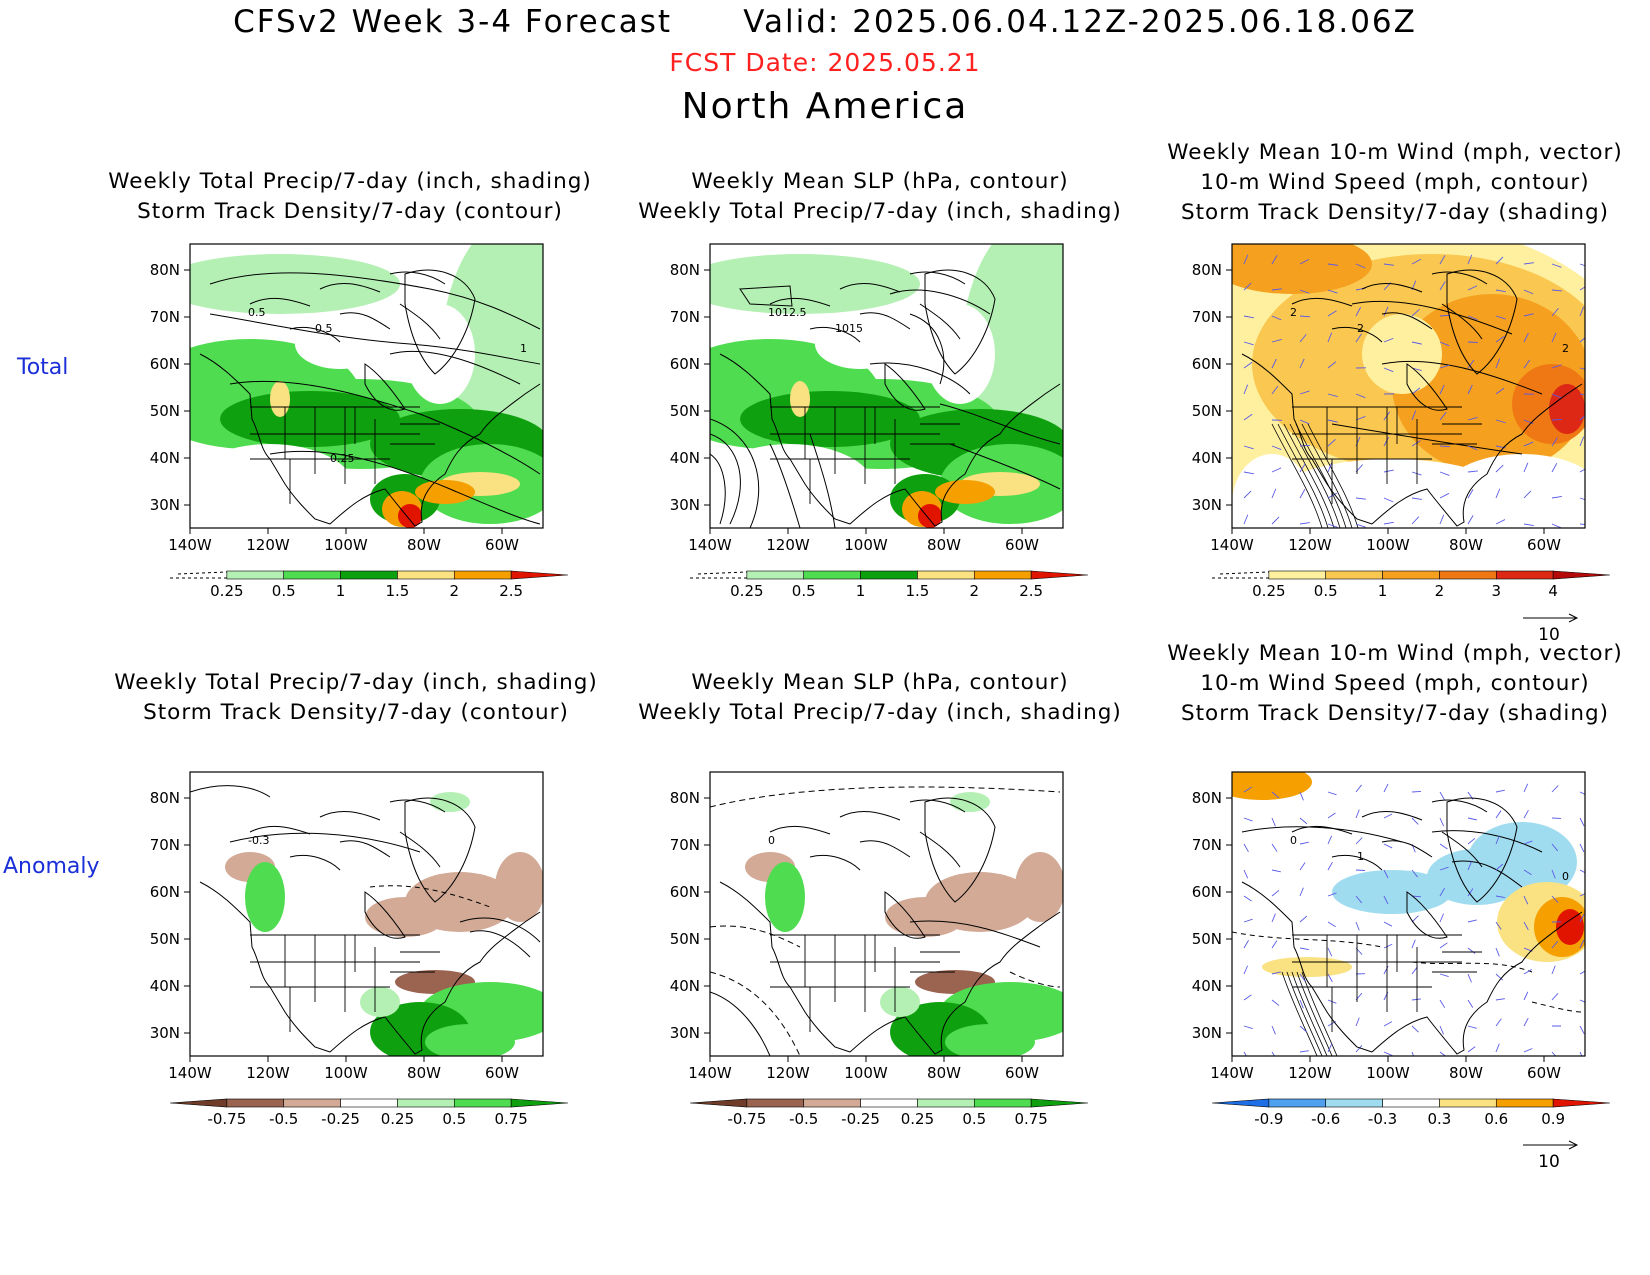 The height and width of the screenshot is (1275, 1650). I want to click on colorbar-precip-total-slp: 0.25 0.5 1 1.5 2 2.5, so click(889, 585).